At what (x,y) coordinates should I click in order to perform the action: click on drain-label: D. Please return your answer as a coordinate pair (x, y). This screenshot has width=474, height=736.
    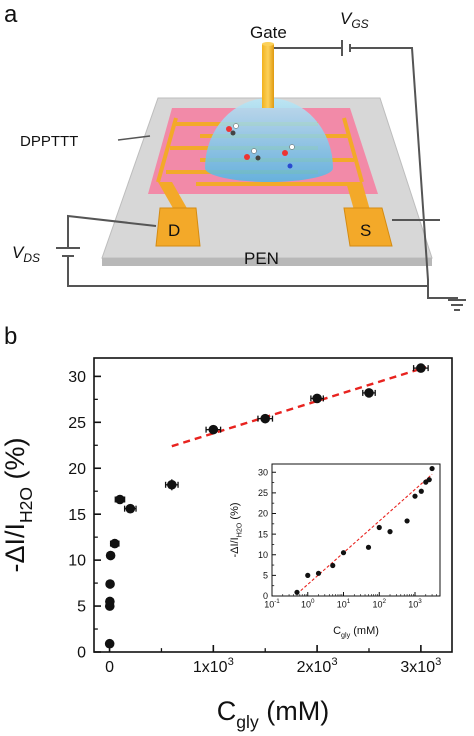
    Looking at the image, I should click on (174, 230).